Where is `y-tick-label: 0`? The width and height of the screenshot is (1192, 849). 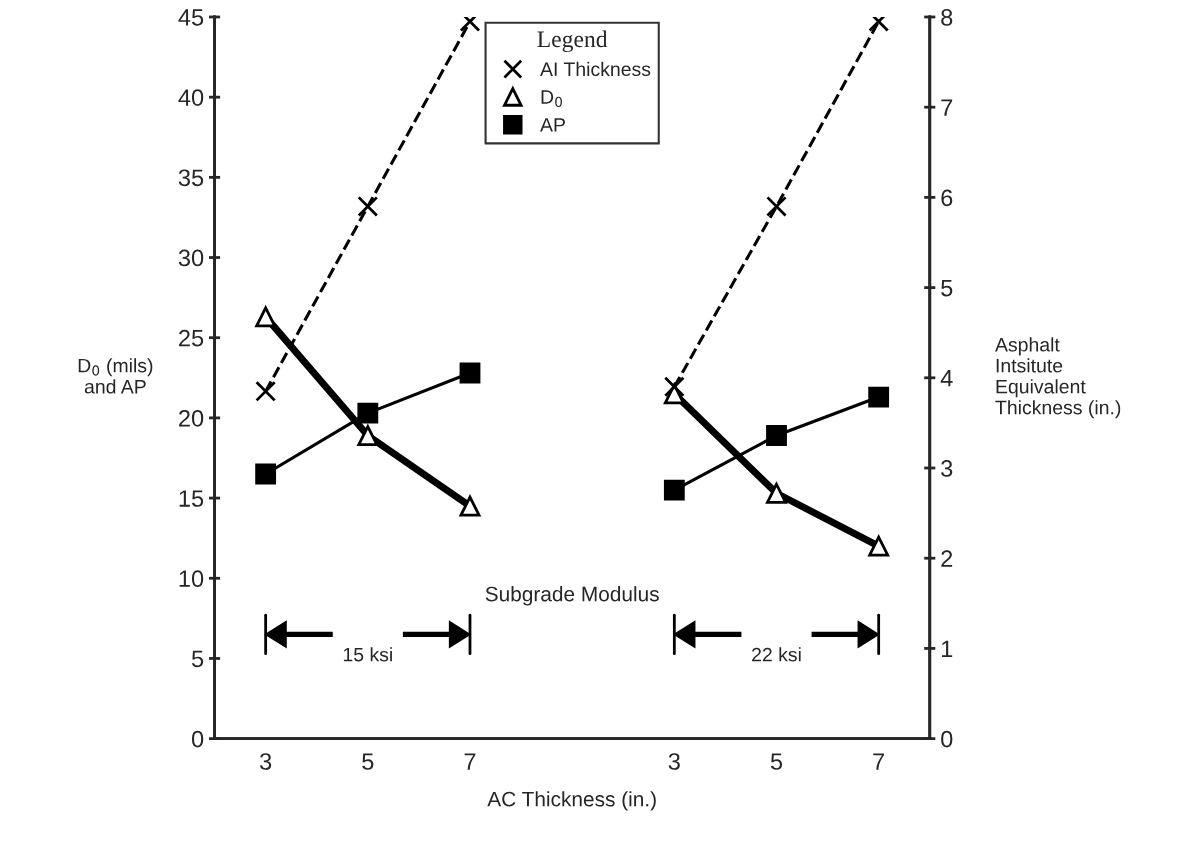
y-tick-label: 0 is located at coordinates (197, 739).